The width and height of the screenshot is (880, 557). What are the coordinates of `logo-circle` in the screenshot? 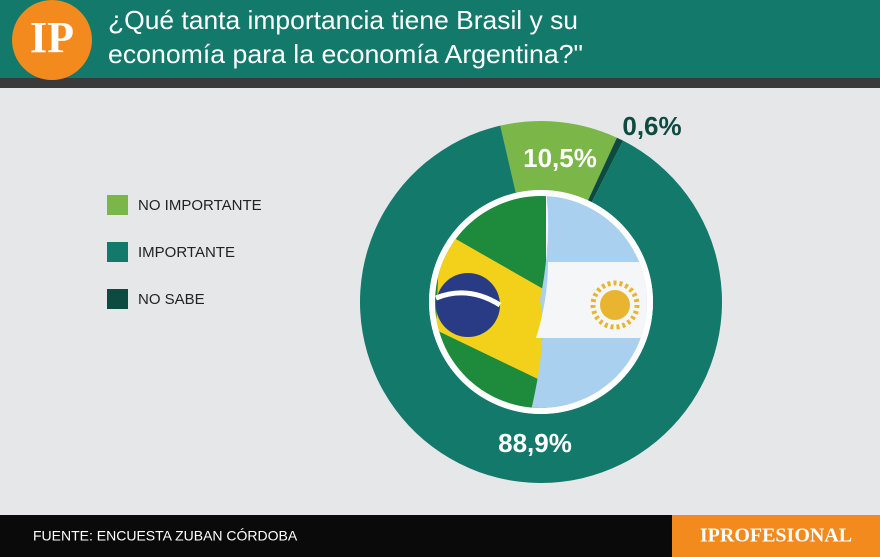 It's located at (52, 40).